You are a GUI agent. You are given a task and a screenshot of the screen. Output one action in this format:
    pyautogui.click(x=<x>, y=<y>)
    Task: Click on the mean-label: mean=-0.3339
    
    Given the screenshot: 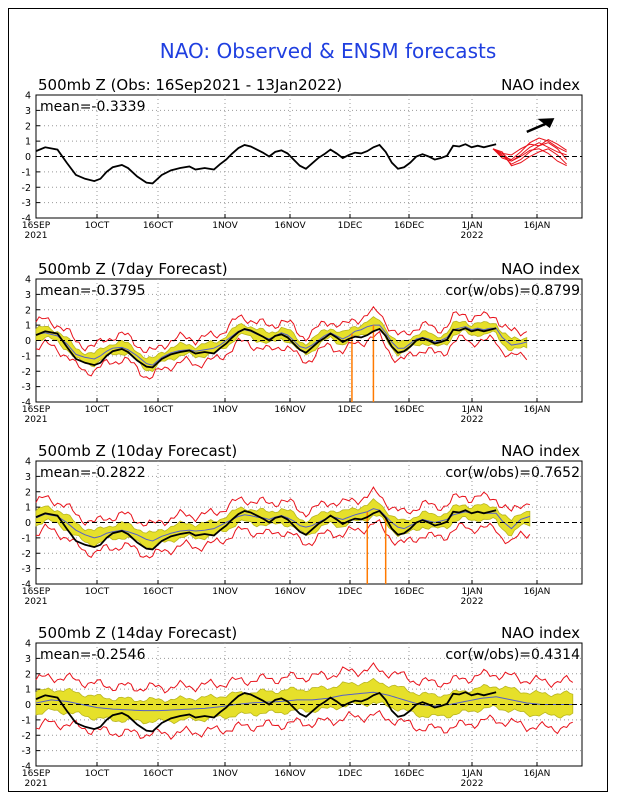 What is the action you would take?
    pyautogui.click(x=92, y=107)
    